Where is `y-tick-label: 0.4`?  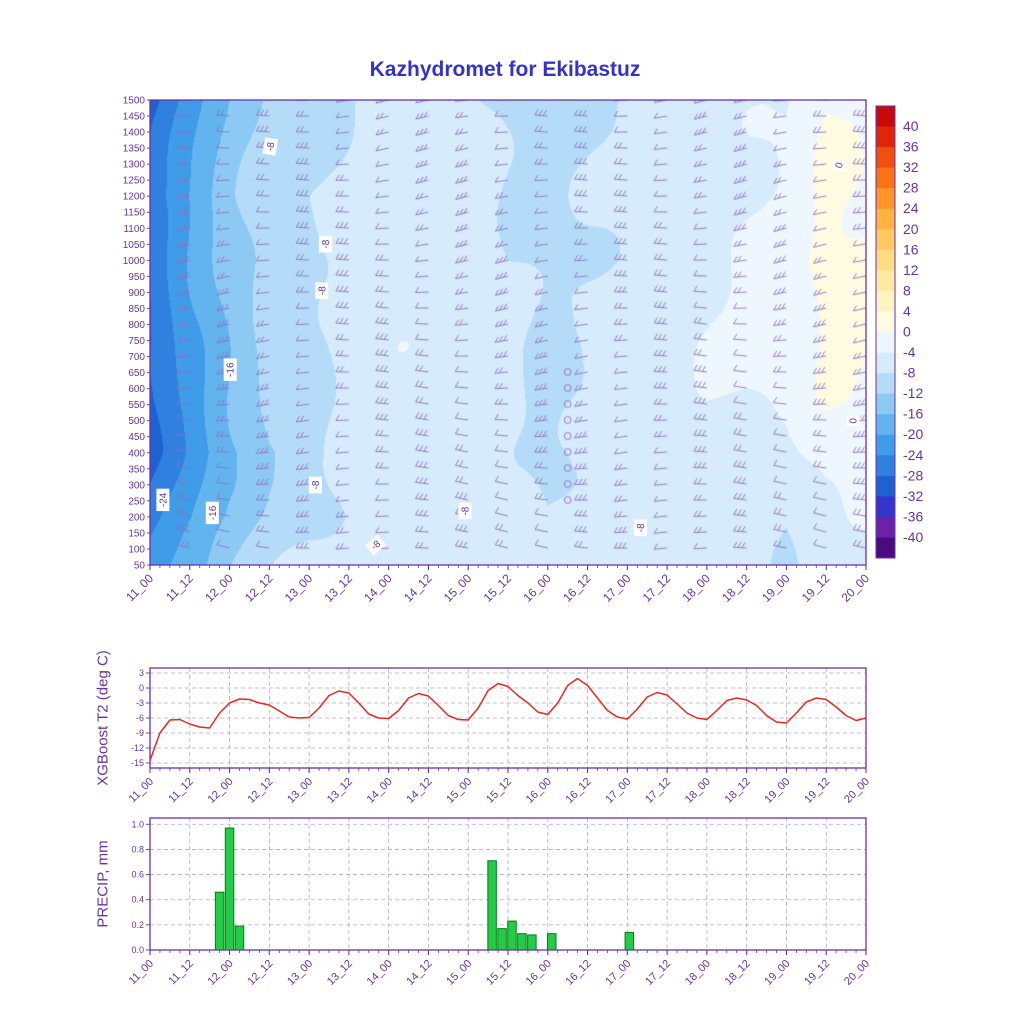
y-tick-label: 0.4 is located at coordinates (137, 900).